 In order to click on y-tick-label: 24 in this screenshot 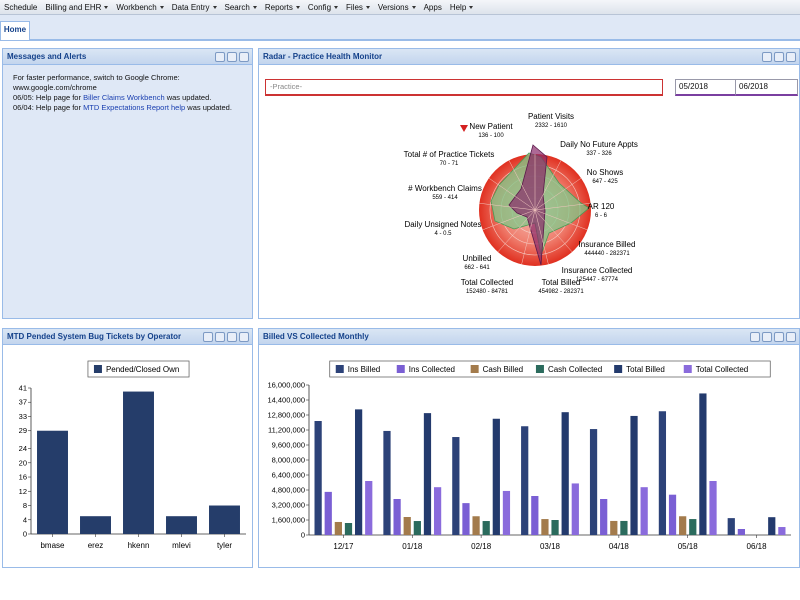, I will do `click(23, 448)`.